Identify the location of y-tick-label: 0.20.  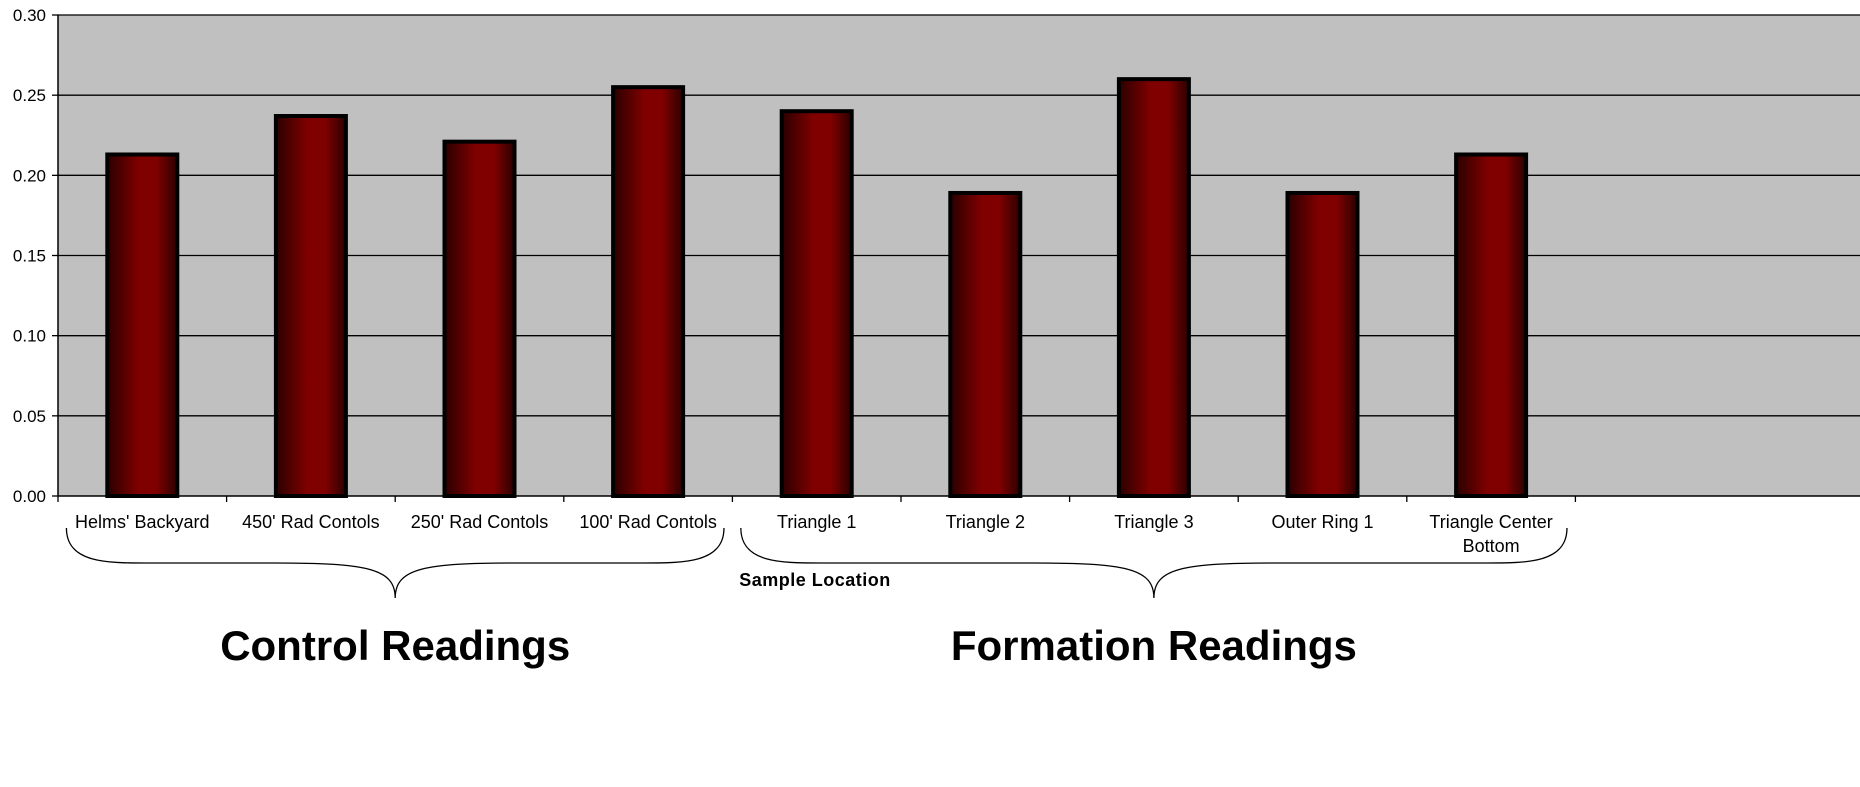
(29, 175).